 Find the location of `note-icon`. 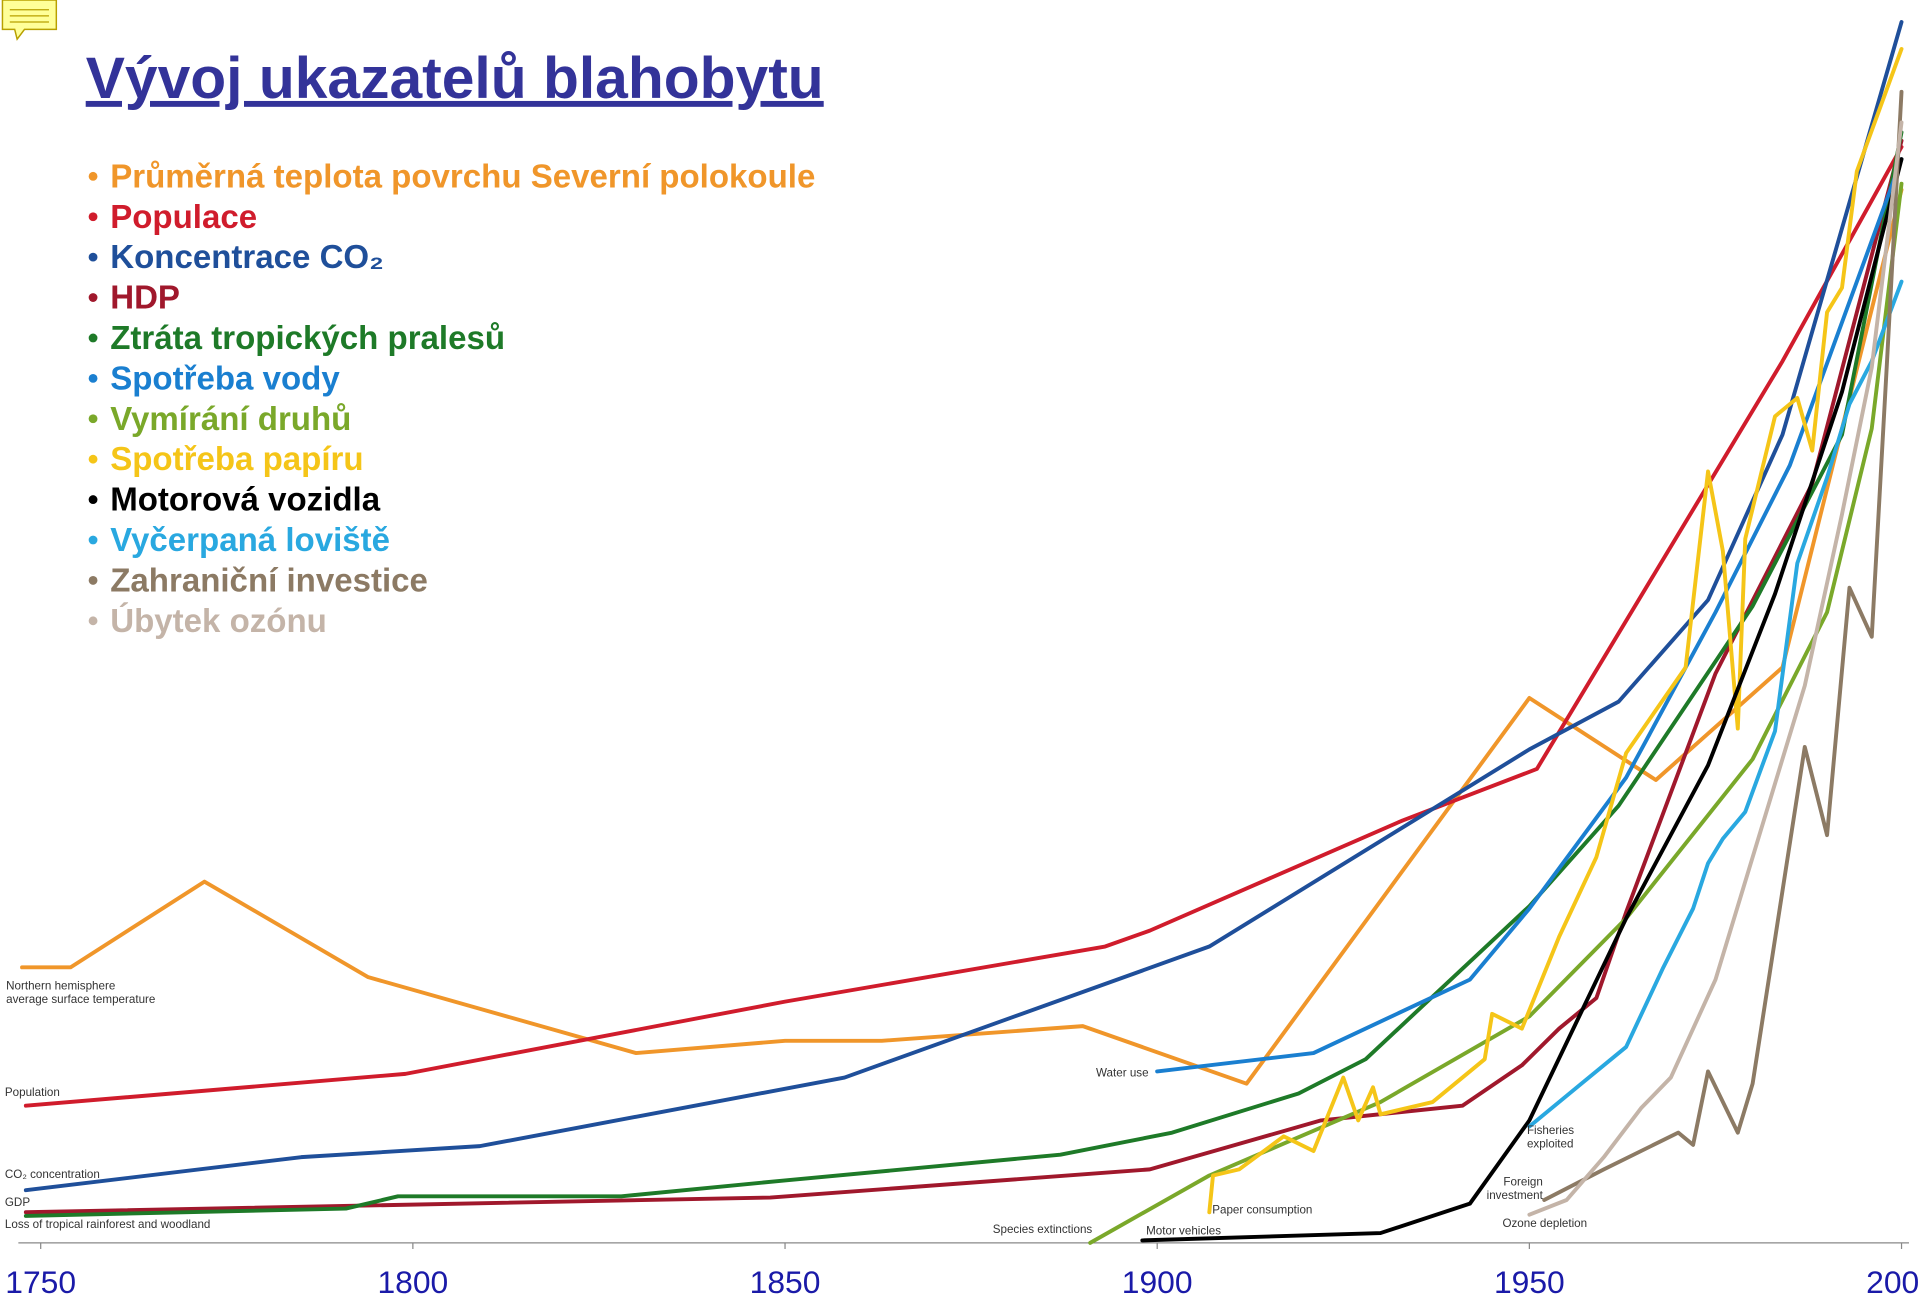

note-icon is located at coordinates (29, 20).